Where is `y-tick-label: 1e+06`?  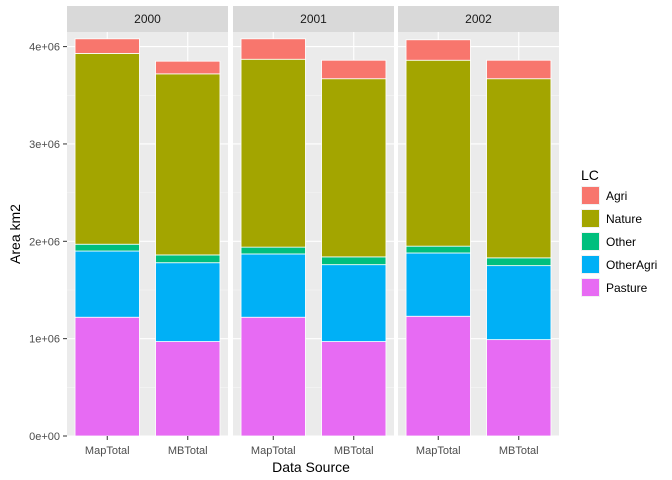 y-tick-label: 1e+06 is located at coordinates (44, 340).